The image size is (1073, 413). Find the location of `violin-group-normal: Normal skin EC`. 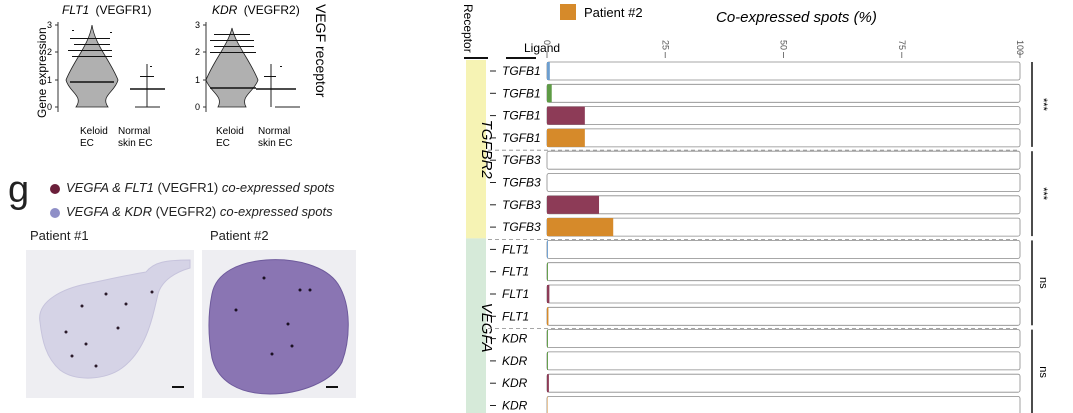

violin-group-normal: Normal skin EC is located at coordinates (135, 137).